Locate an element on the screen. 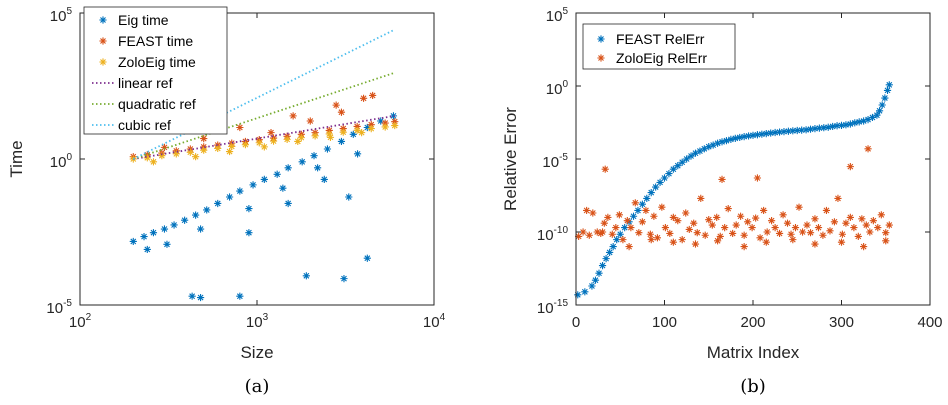 Image resolution: width=948 pixels, height=405 pixels. y-tick-label: 100 is located at coordinates (557, 88).